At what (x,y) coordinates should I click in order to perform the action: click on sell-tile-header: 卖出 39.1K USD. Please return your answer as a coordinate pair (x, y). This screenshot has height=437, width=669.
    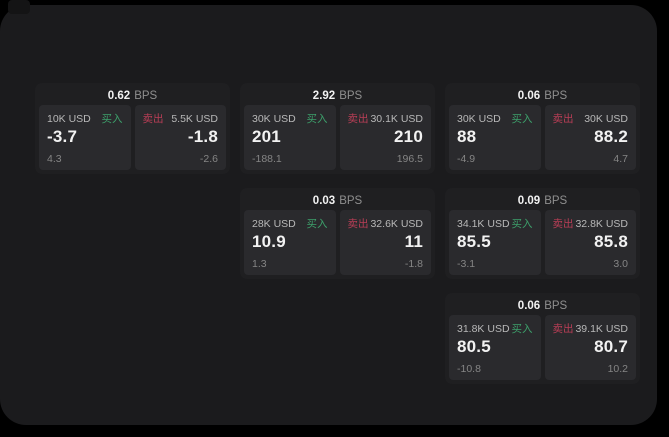
    Looking at the image, I should click on (591, 328).